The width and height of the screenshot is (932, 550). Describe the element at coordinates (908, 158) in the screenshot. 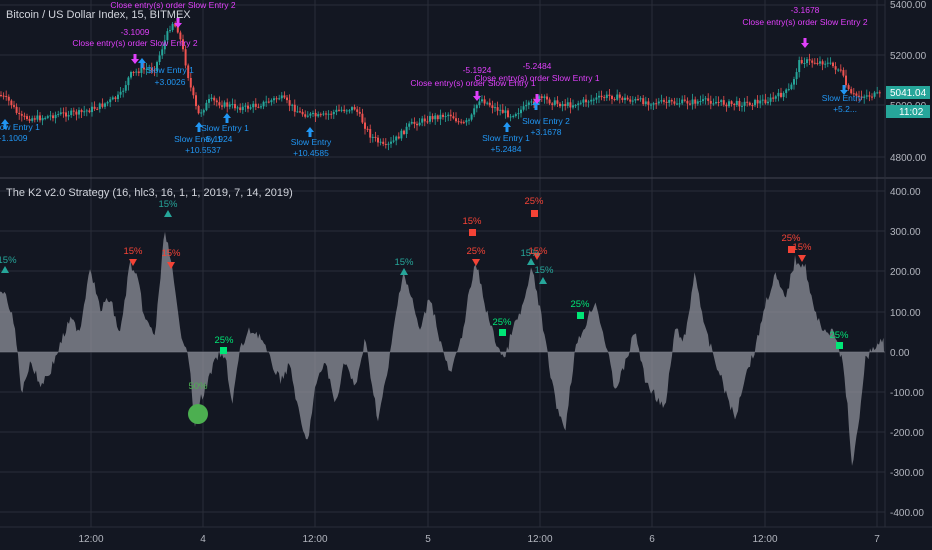

I see `price-tick: 4800.00` at that location.